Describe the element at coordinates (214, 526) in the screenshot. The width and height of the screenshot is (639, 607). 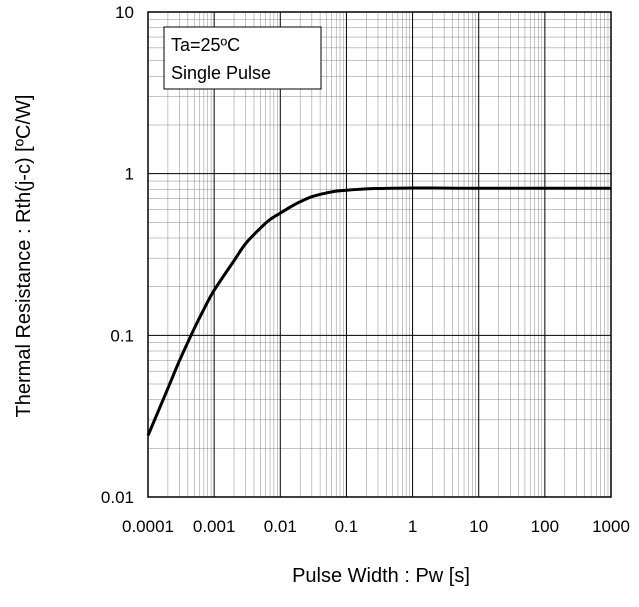
I see `x-tick-label: 0.001` at that location.